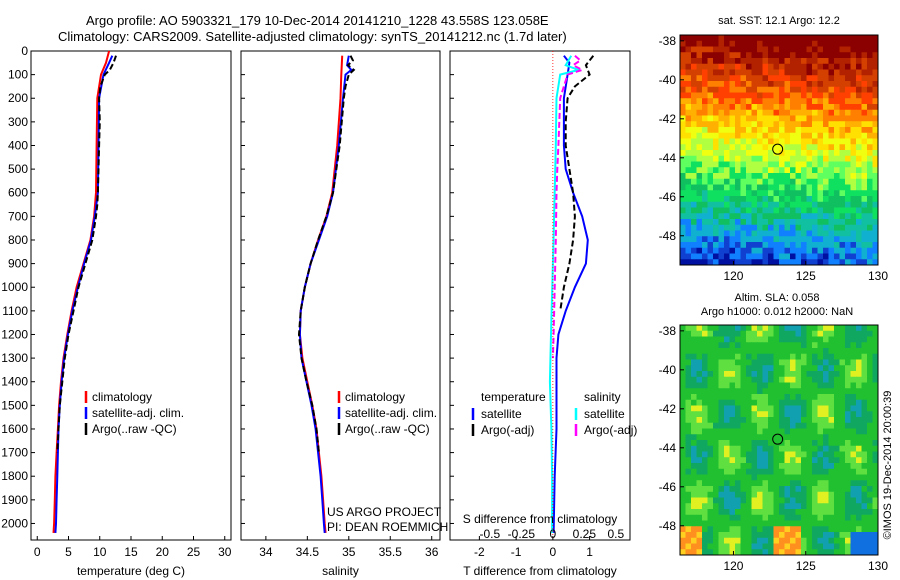 The height and width of the screenshot is (580, 900). What do you see at coordinates (266, 552) in the screenshot?
I see `salinity-x-tick-label: 34` at bounding box center [266, 552].